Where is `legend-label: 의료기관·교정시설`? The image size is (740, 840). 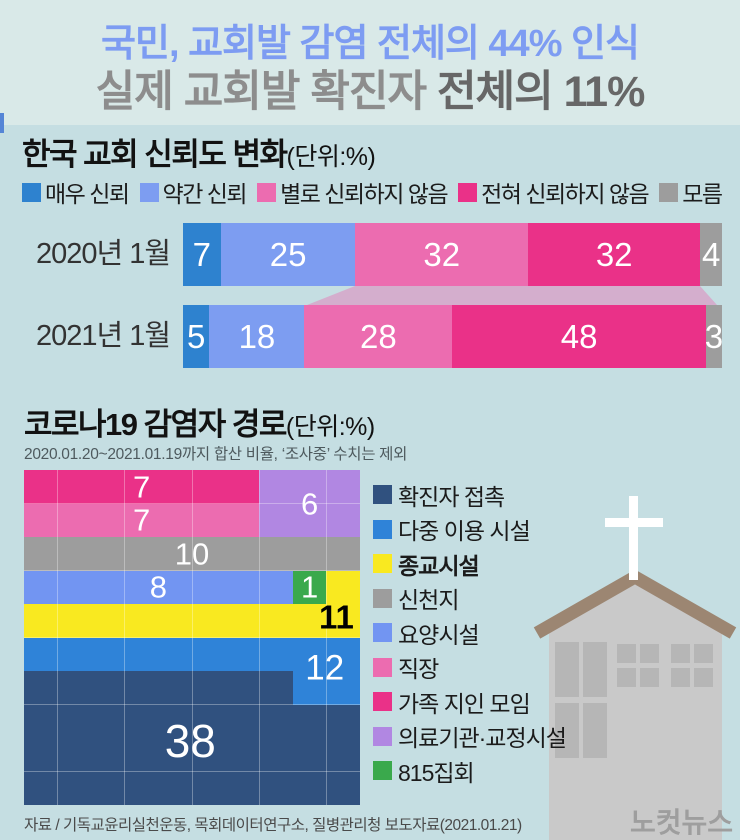 legend-label: 의료기관·교정시설 is located at coordinates (482, 738).